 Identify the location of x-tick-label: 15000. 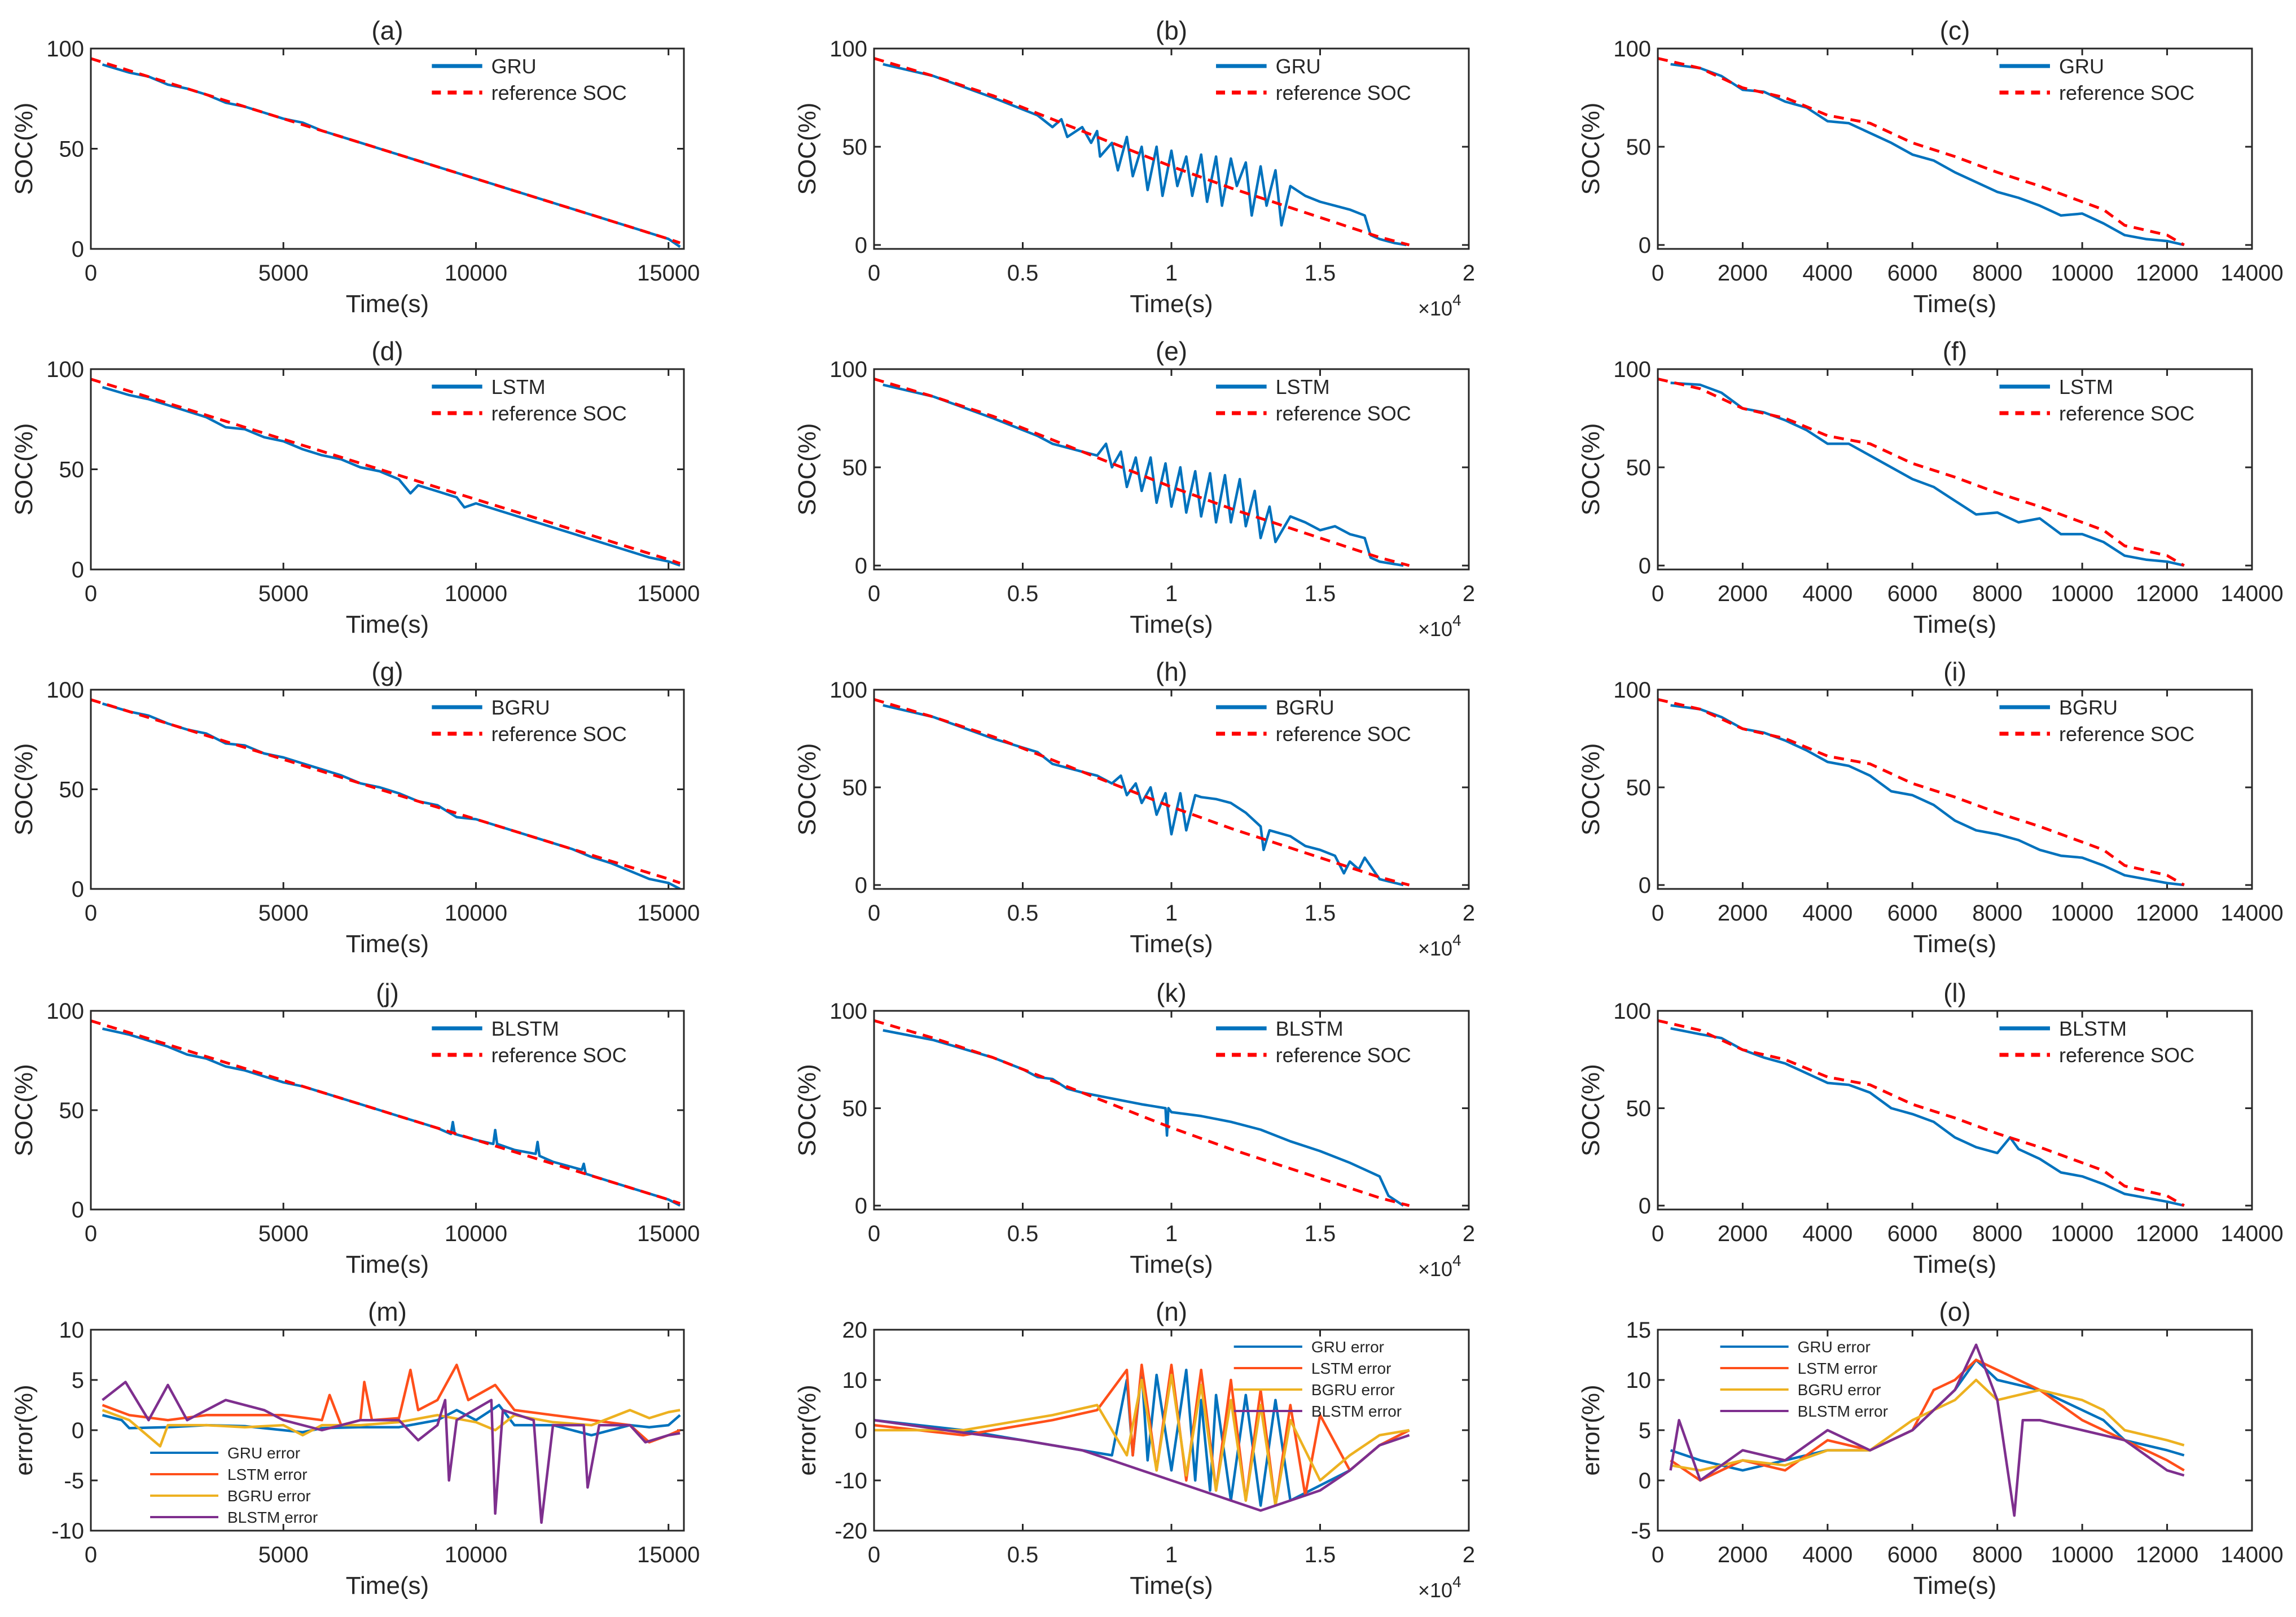
(668, 273).